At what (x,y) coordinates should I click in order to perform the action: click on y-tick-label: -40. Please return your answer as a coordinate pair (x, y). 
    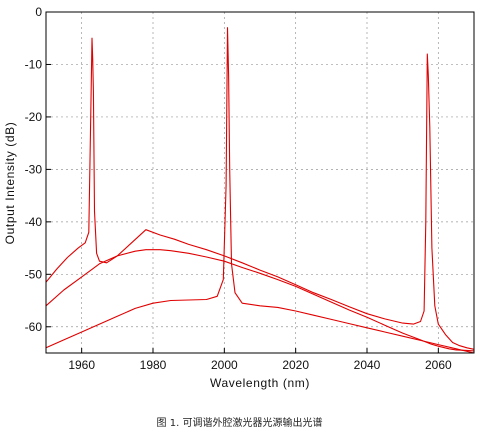
    Looking at the image, I should click on (34, 222).